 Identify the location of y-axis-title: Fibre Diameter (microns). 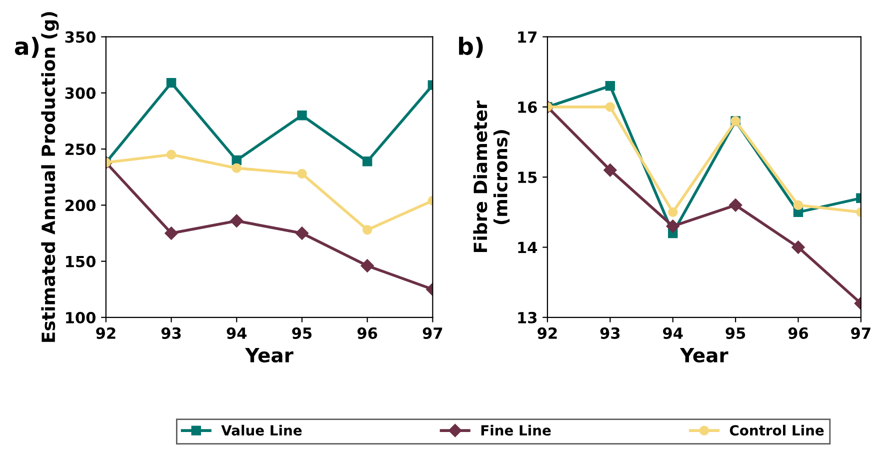
(491, 176).